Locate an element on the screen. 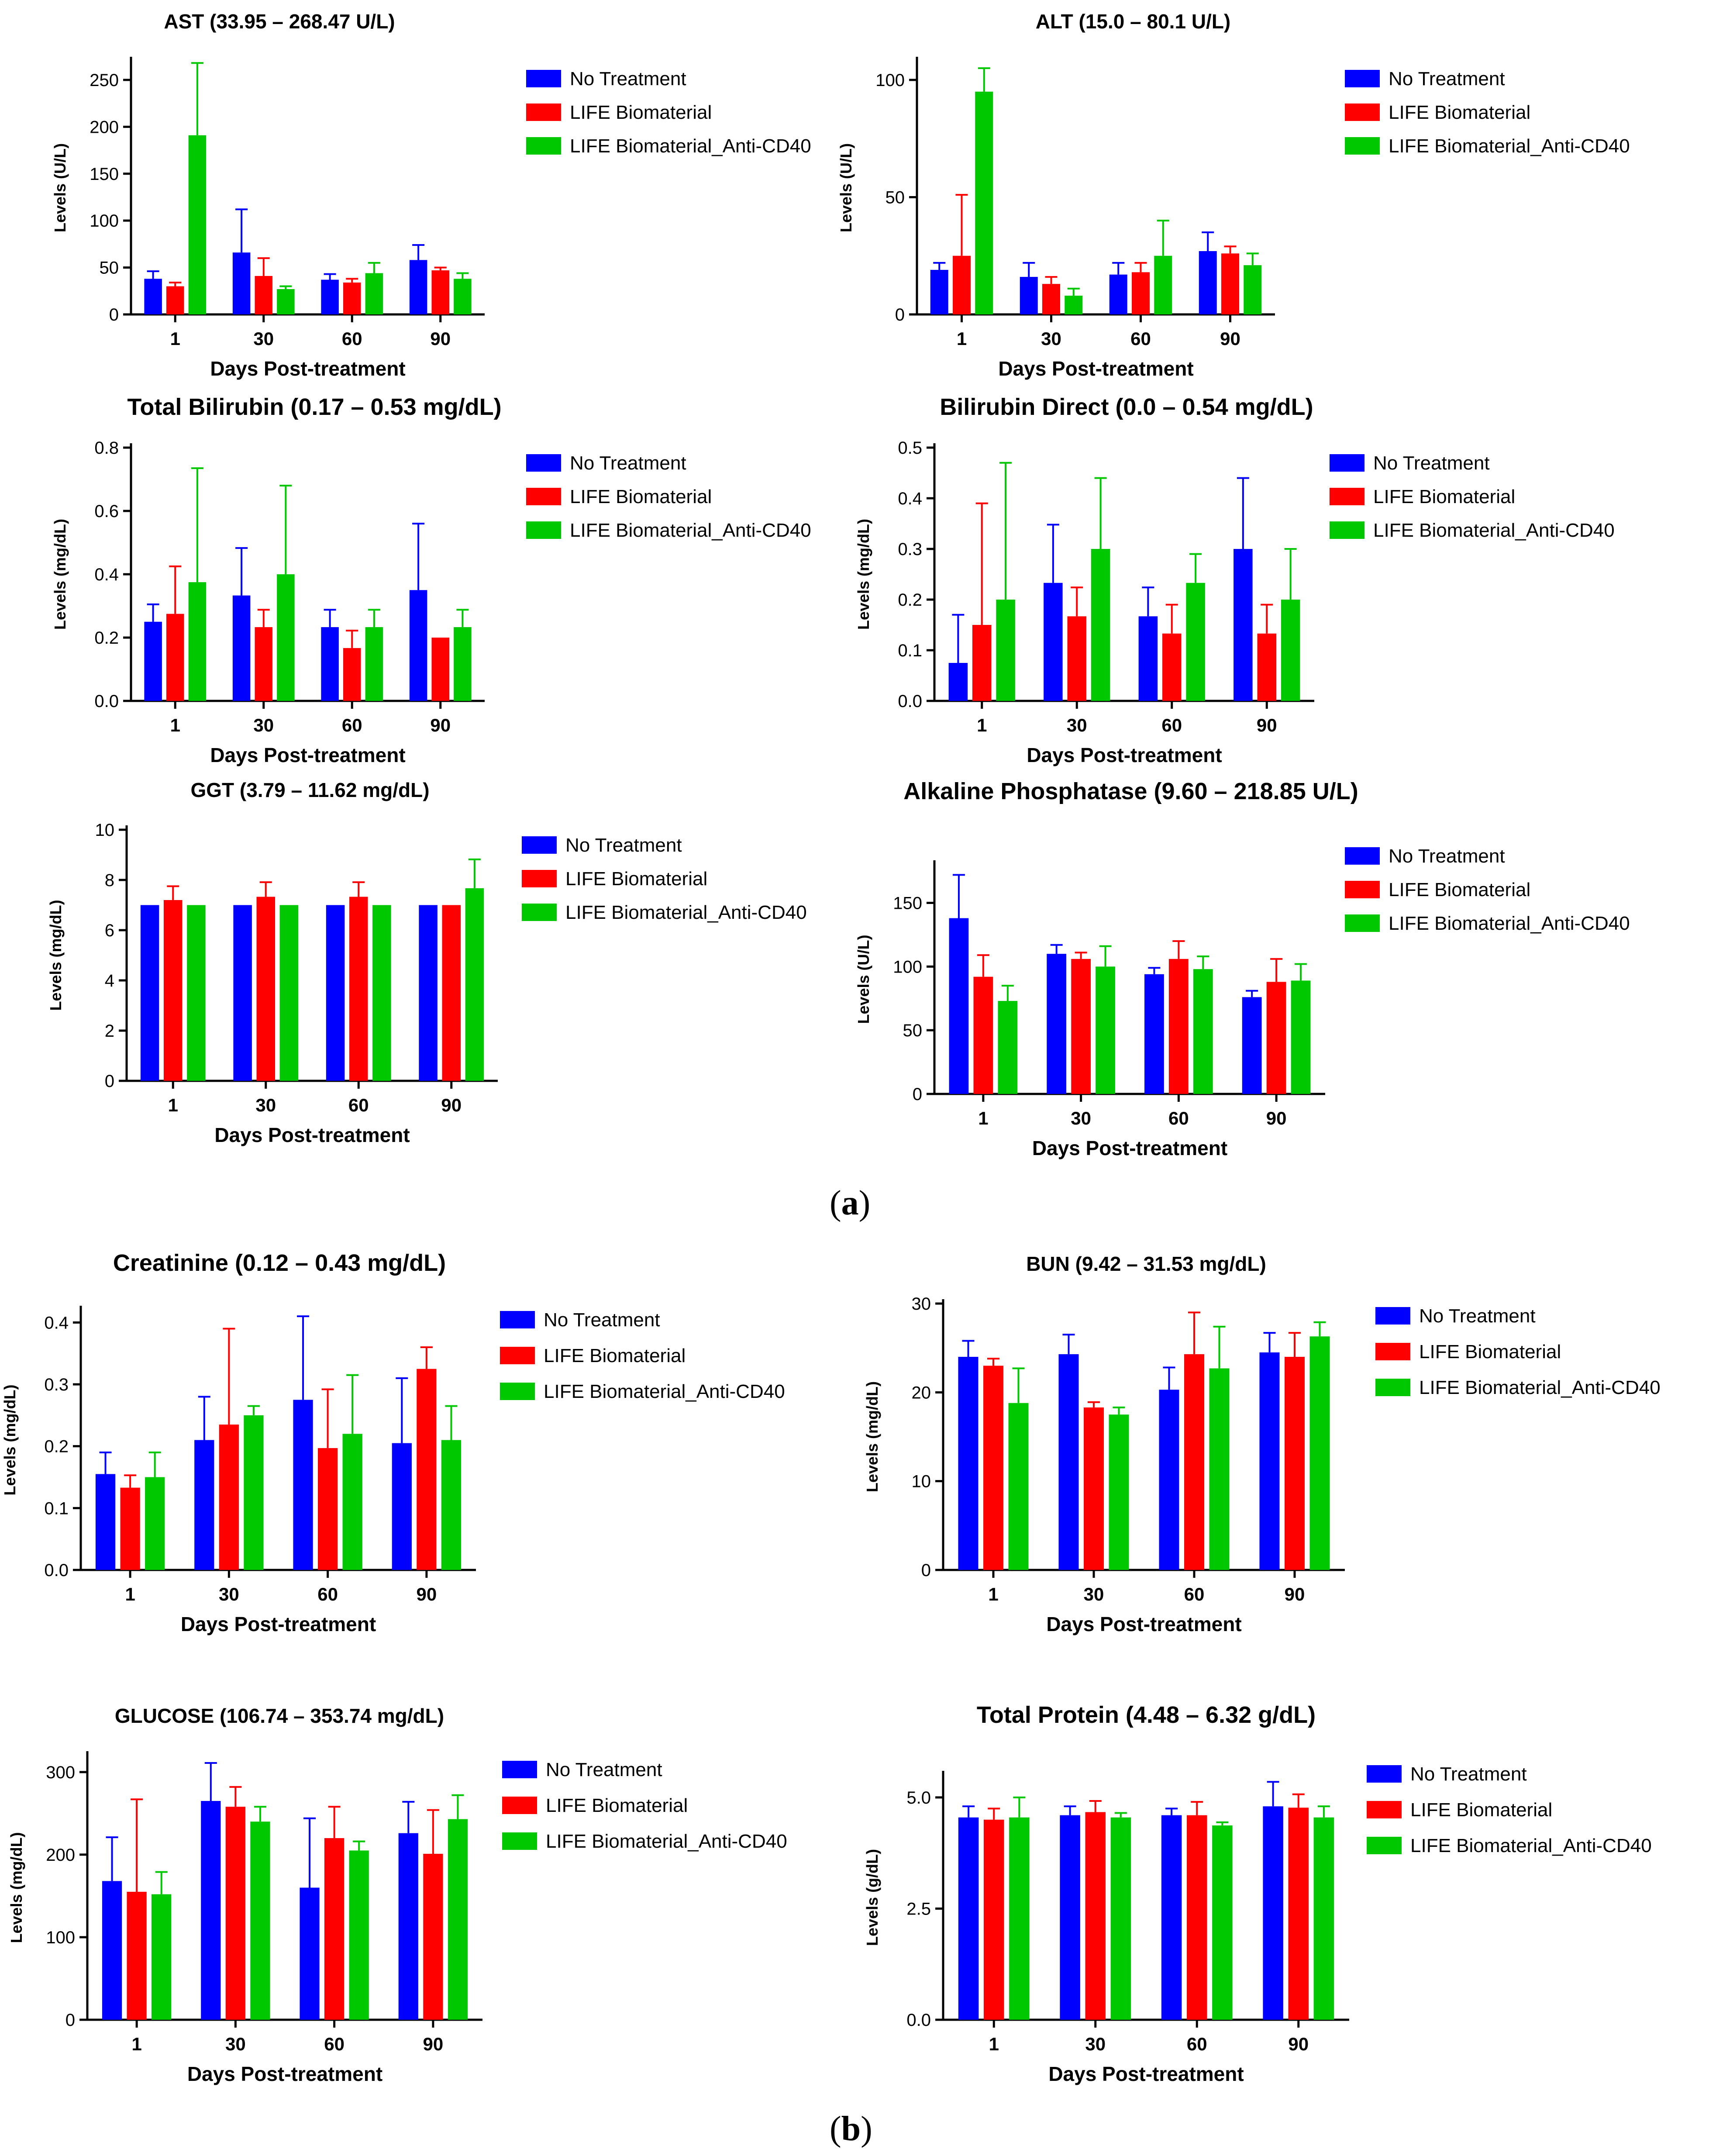 The image size is (1709, 2156). bar-glucose-90-s0 is located at coordinates (408, 1926).